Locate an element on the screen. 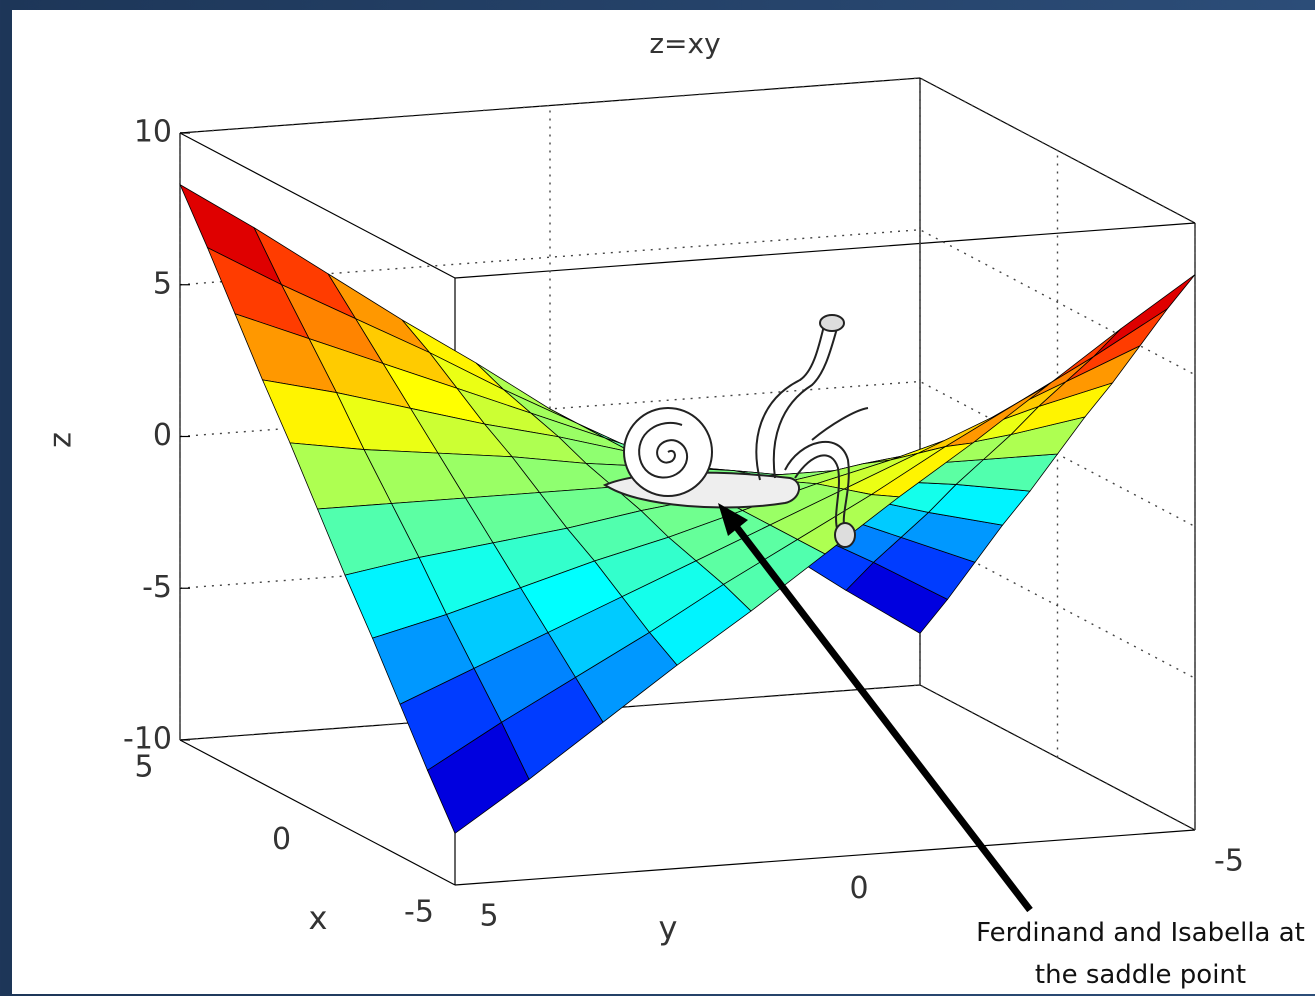 This screenshot has width=1315, height=996. x-axis-label: x is located at coordinates (318, 918).